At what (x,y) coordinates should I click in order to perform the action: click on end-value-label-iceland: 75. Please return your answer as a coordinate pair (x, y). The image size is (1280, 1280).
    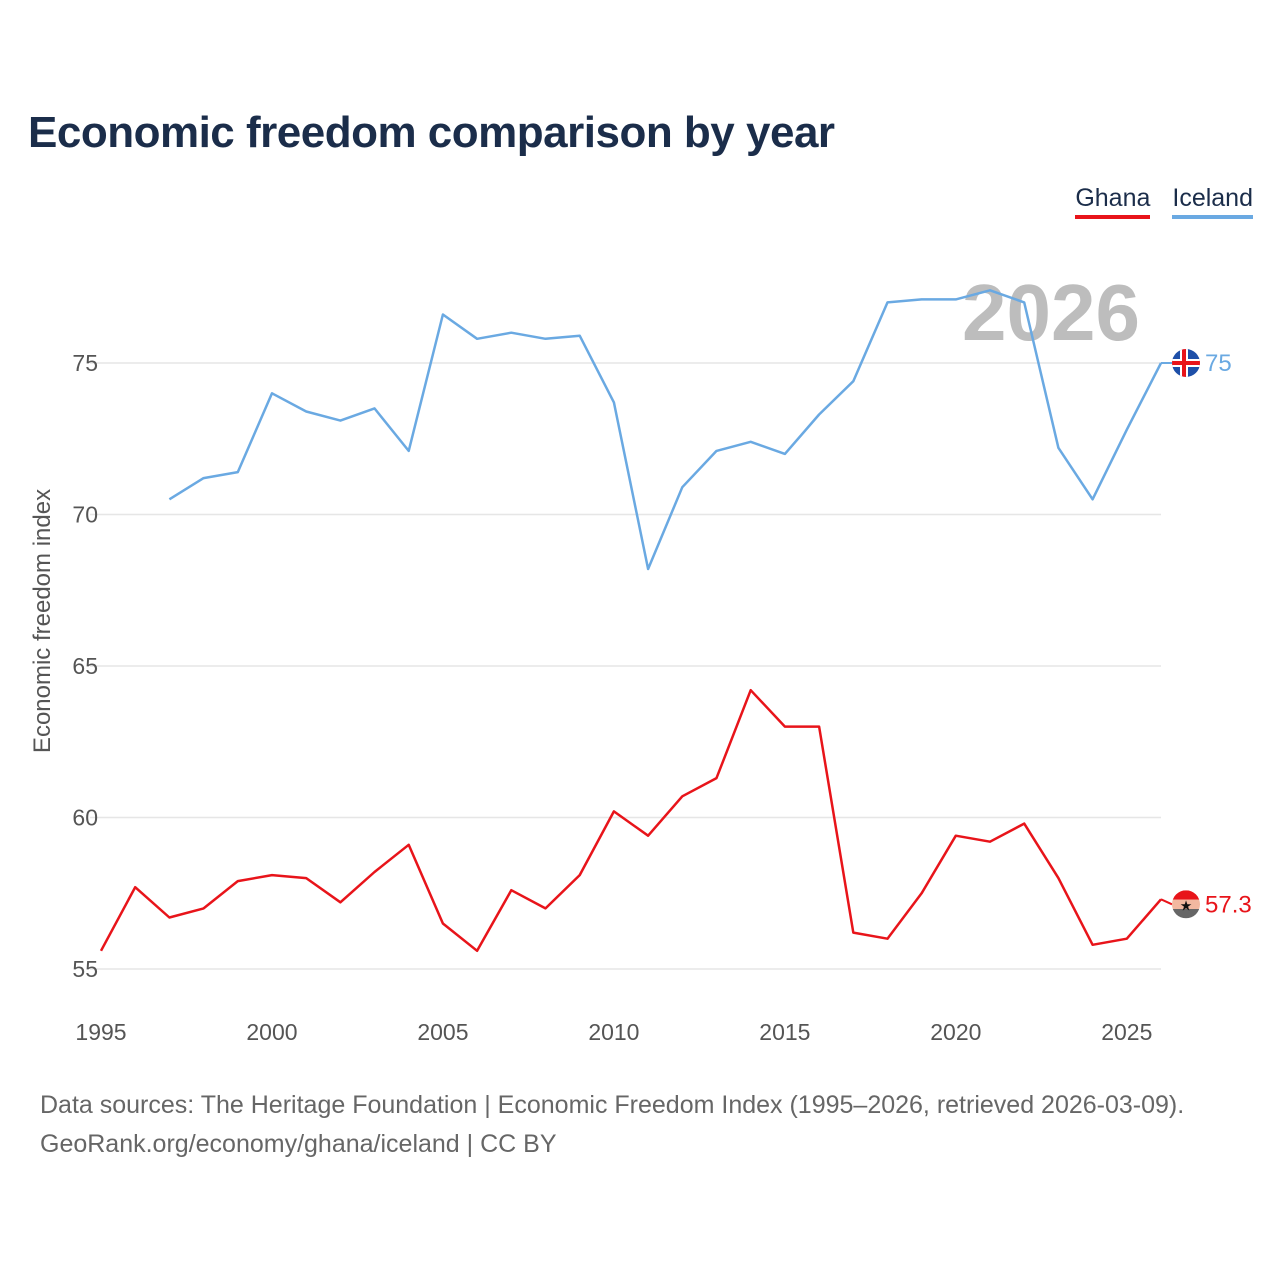
    Looking at the image, I should click on (1218, 363).